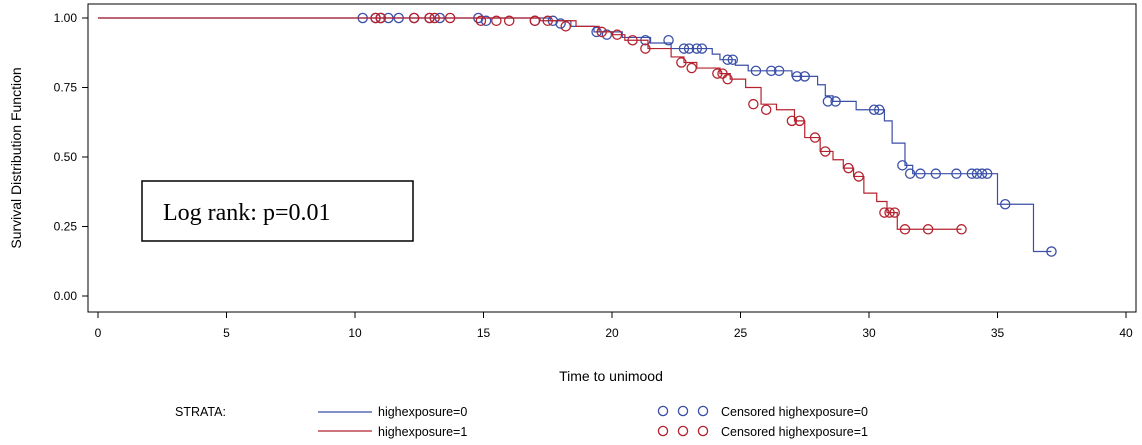 This screenshot has height=445, width=1142. What do you see at coordinates (794, 432) in the screenshot?
I see `legend-censor-label-exposure-1: Censored highexposure=1` at bounding box center [794, 432].